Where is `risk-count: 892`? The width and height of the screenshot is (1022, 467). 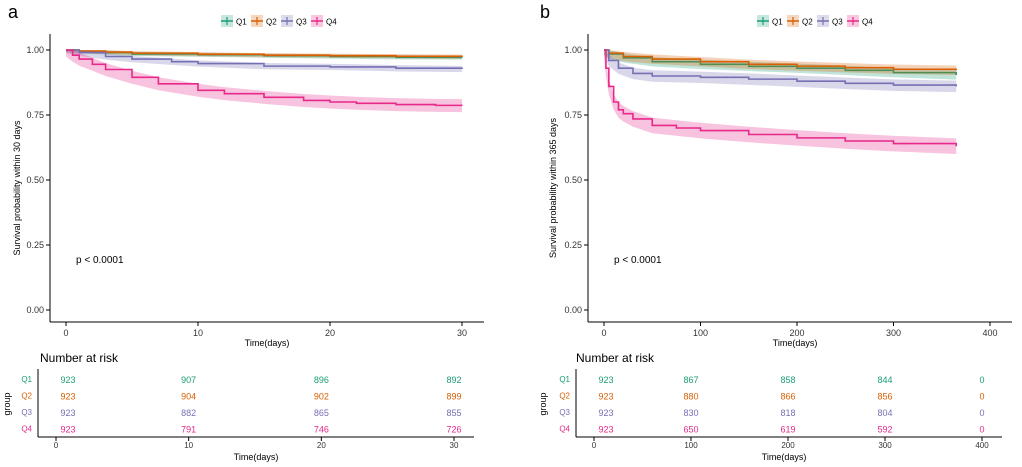
risk-count: 892 is located at coordinates (453, 380).